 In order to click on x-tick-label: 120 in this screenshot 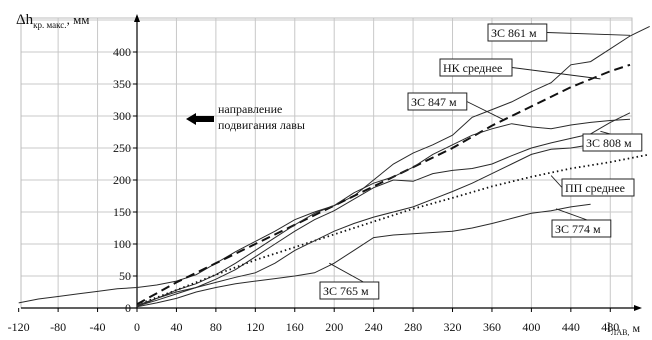, I will do `click(255, 327)`.